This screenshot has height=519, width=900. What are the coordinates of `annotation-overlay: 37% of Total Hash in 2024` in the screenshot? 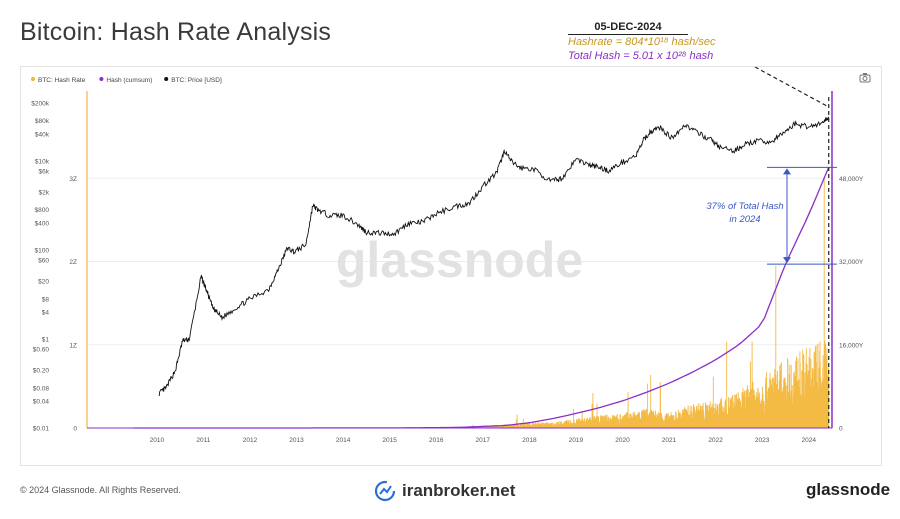 It's located at (771, 247).